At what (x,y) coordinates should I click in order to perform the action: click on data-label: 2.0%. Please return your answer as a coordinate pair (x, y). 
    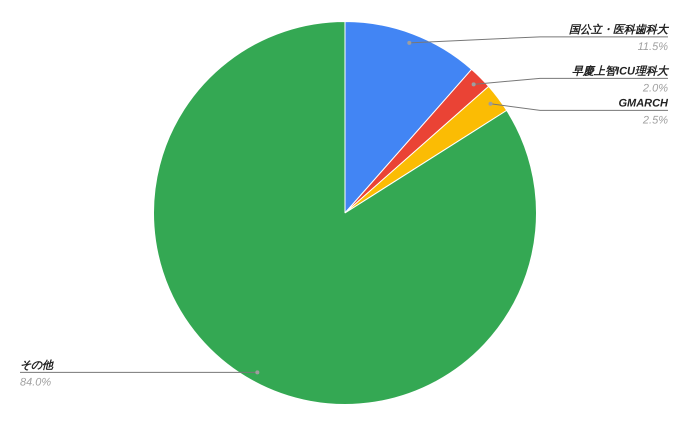
    Looking at the image, I should click on (655, 88).